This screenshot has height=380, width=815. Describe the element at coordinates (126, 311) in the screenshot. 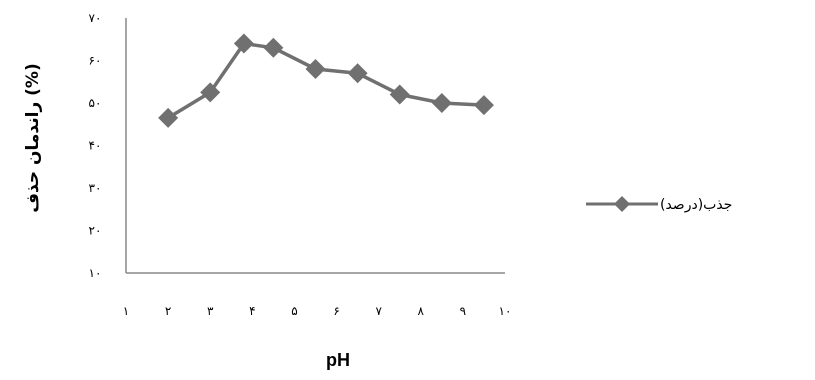

I see `x-tick-label: ۱` at that location.